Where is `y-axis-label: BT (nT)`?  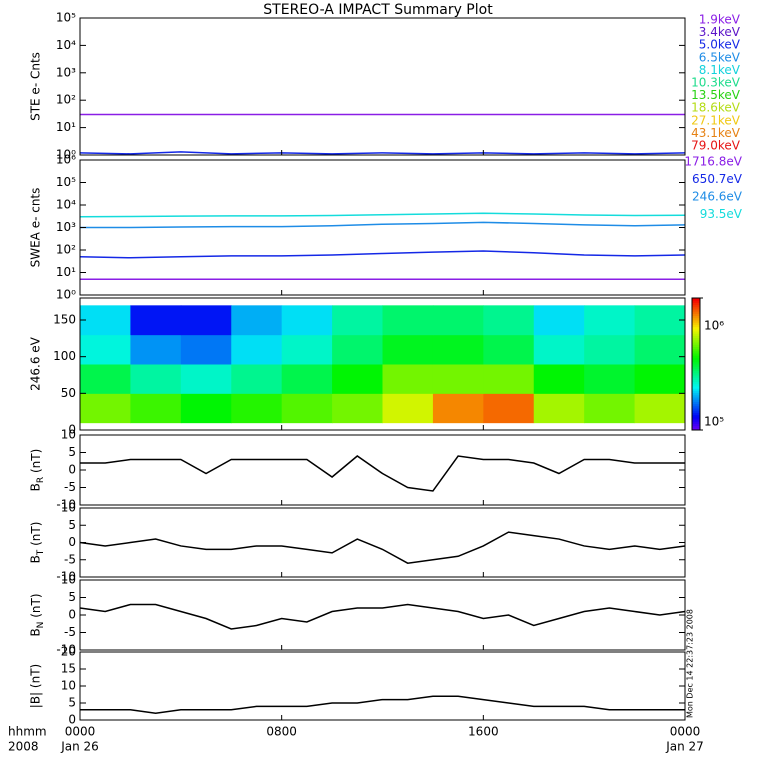 y-axis-label: BT (nT) is located at coordinates (37, 543).